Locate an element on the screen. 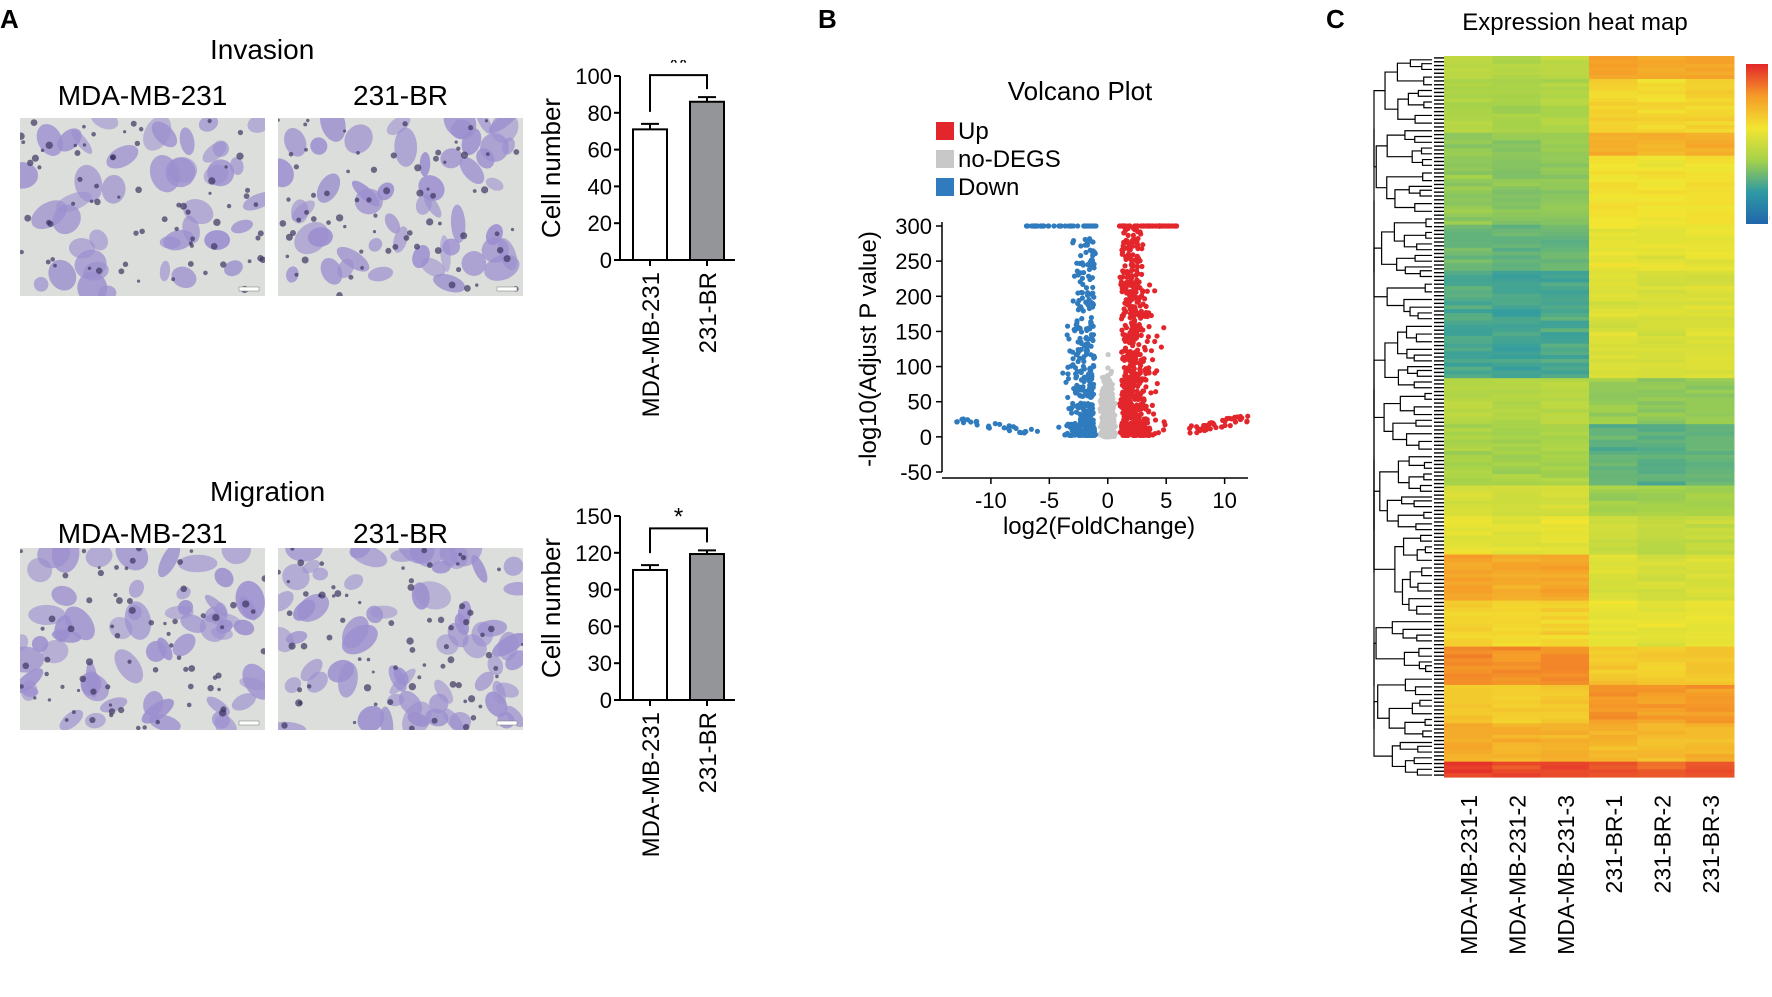  legend-swatch-down is located at coordinates (945, 187).